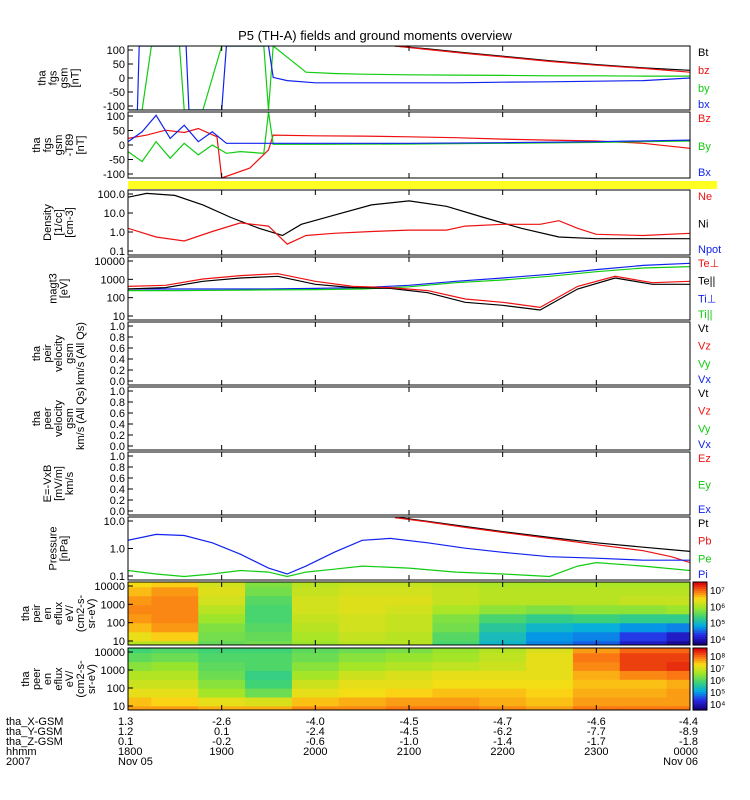  What do you see at coordinates (688, 742) in the screenshot?
I see `x-axis-tick-value: -1.8` at bounding box center [688, 742].